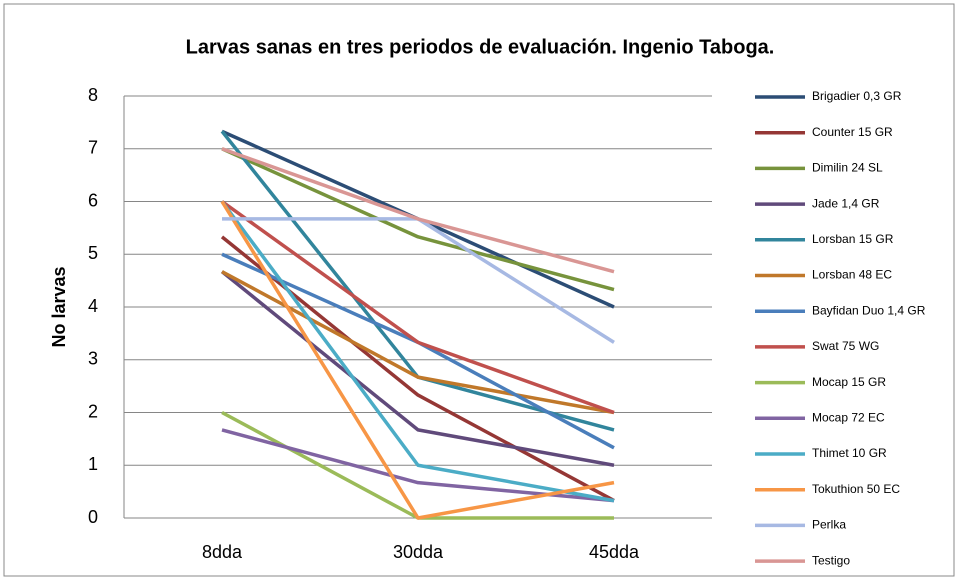 The width and height of the screenshot is (958, 585). Describe the element at coordinates (848, 417) in the screenshot. I see `legend-label: Mocap 72 EC` at that location.